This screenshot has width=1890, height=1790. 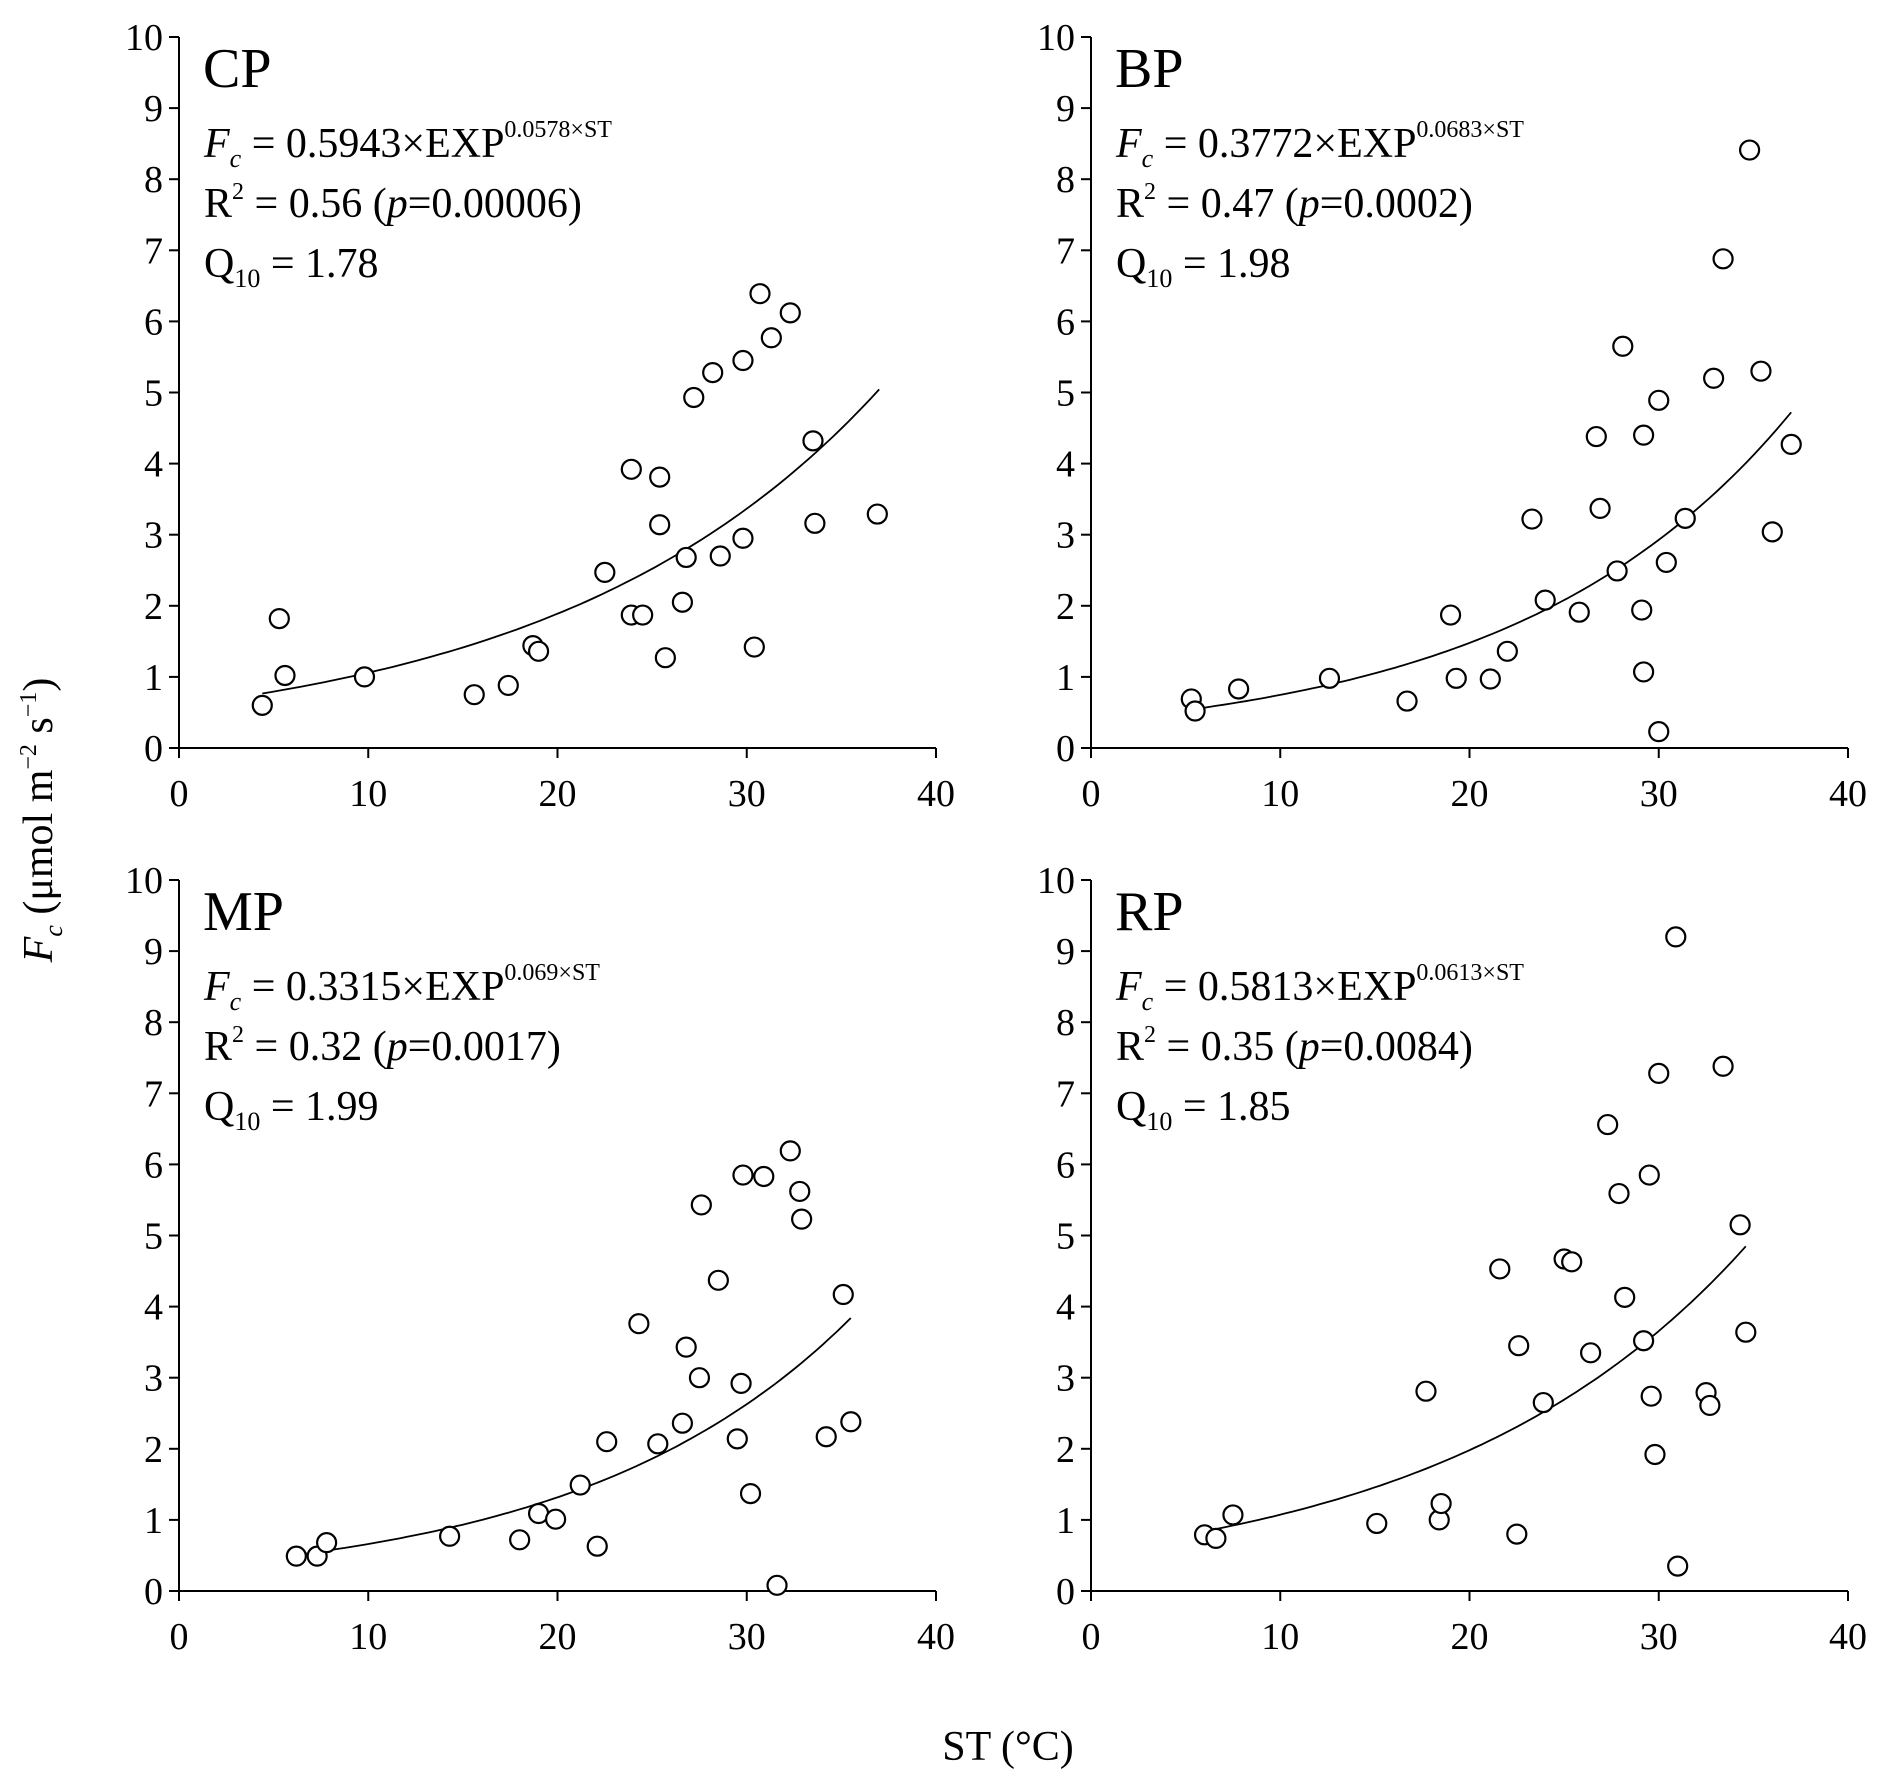 I want to click on rp-x-tick-label: 40, so click(x=1848, y=1637).